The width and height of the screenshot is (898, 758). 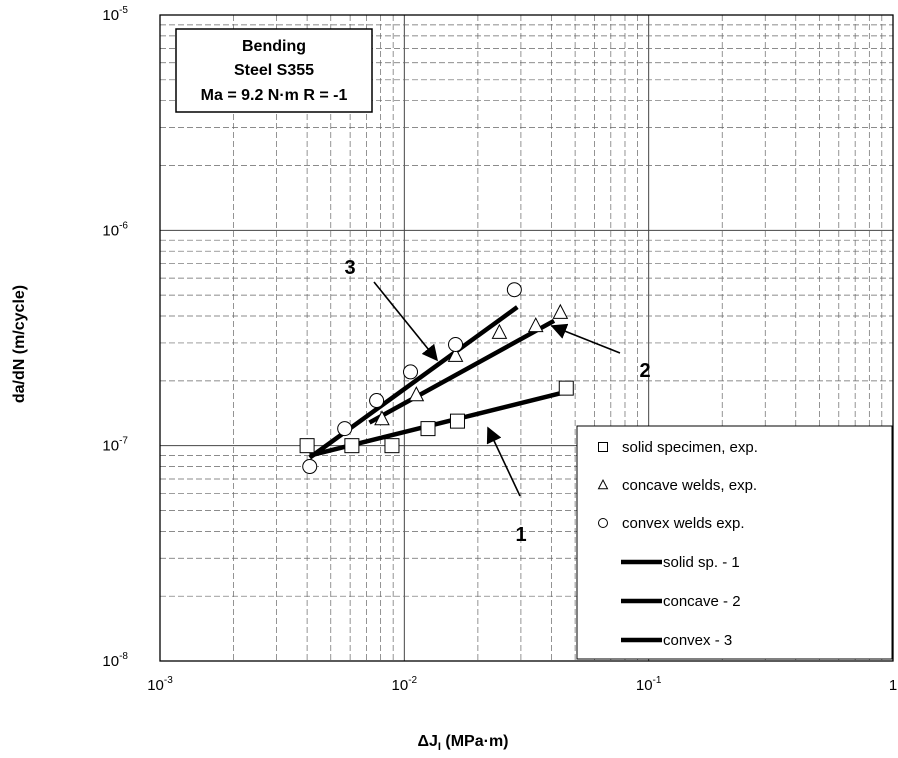 What do you see at coordinates (274, 46) in the screenshot?
I see `info-line-1: Bending` at bounding box center [274, 46].